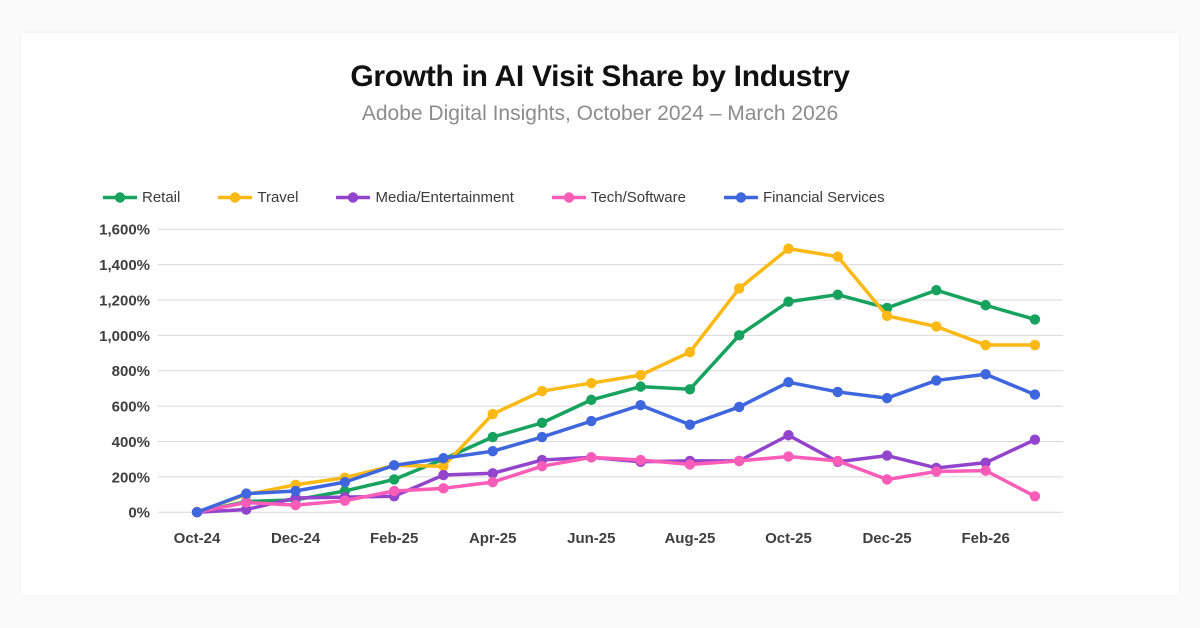  I want to click on legend-label: Financial Services, so click(823, 197).